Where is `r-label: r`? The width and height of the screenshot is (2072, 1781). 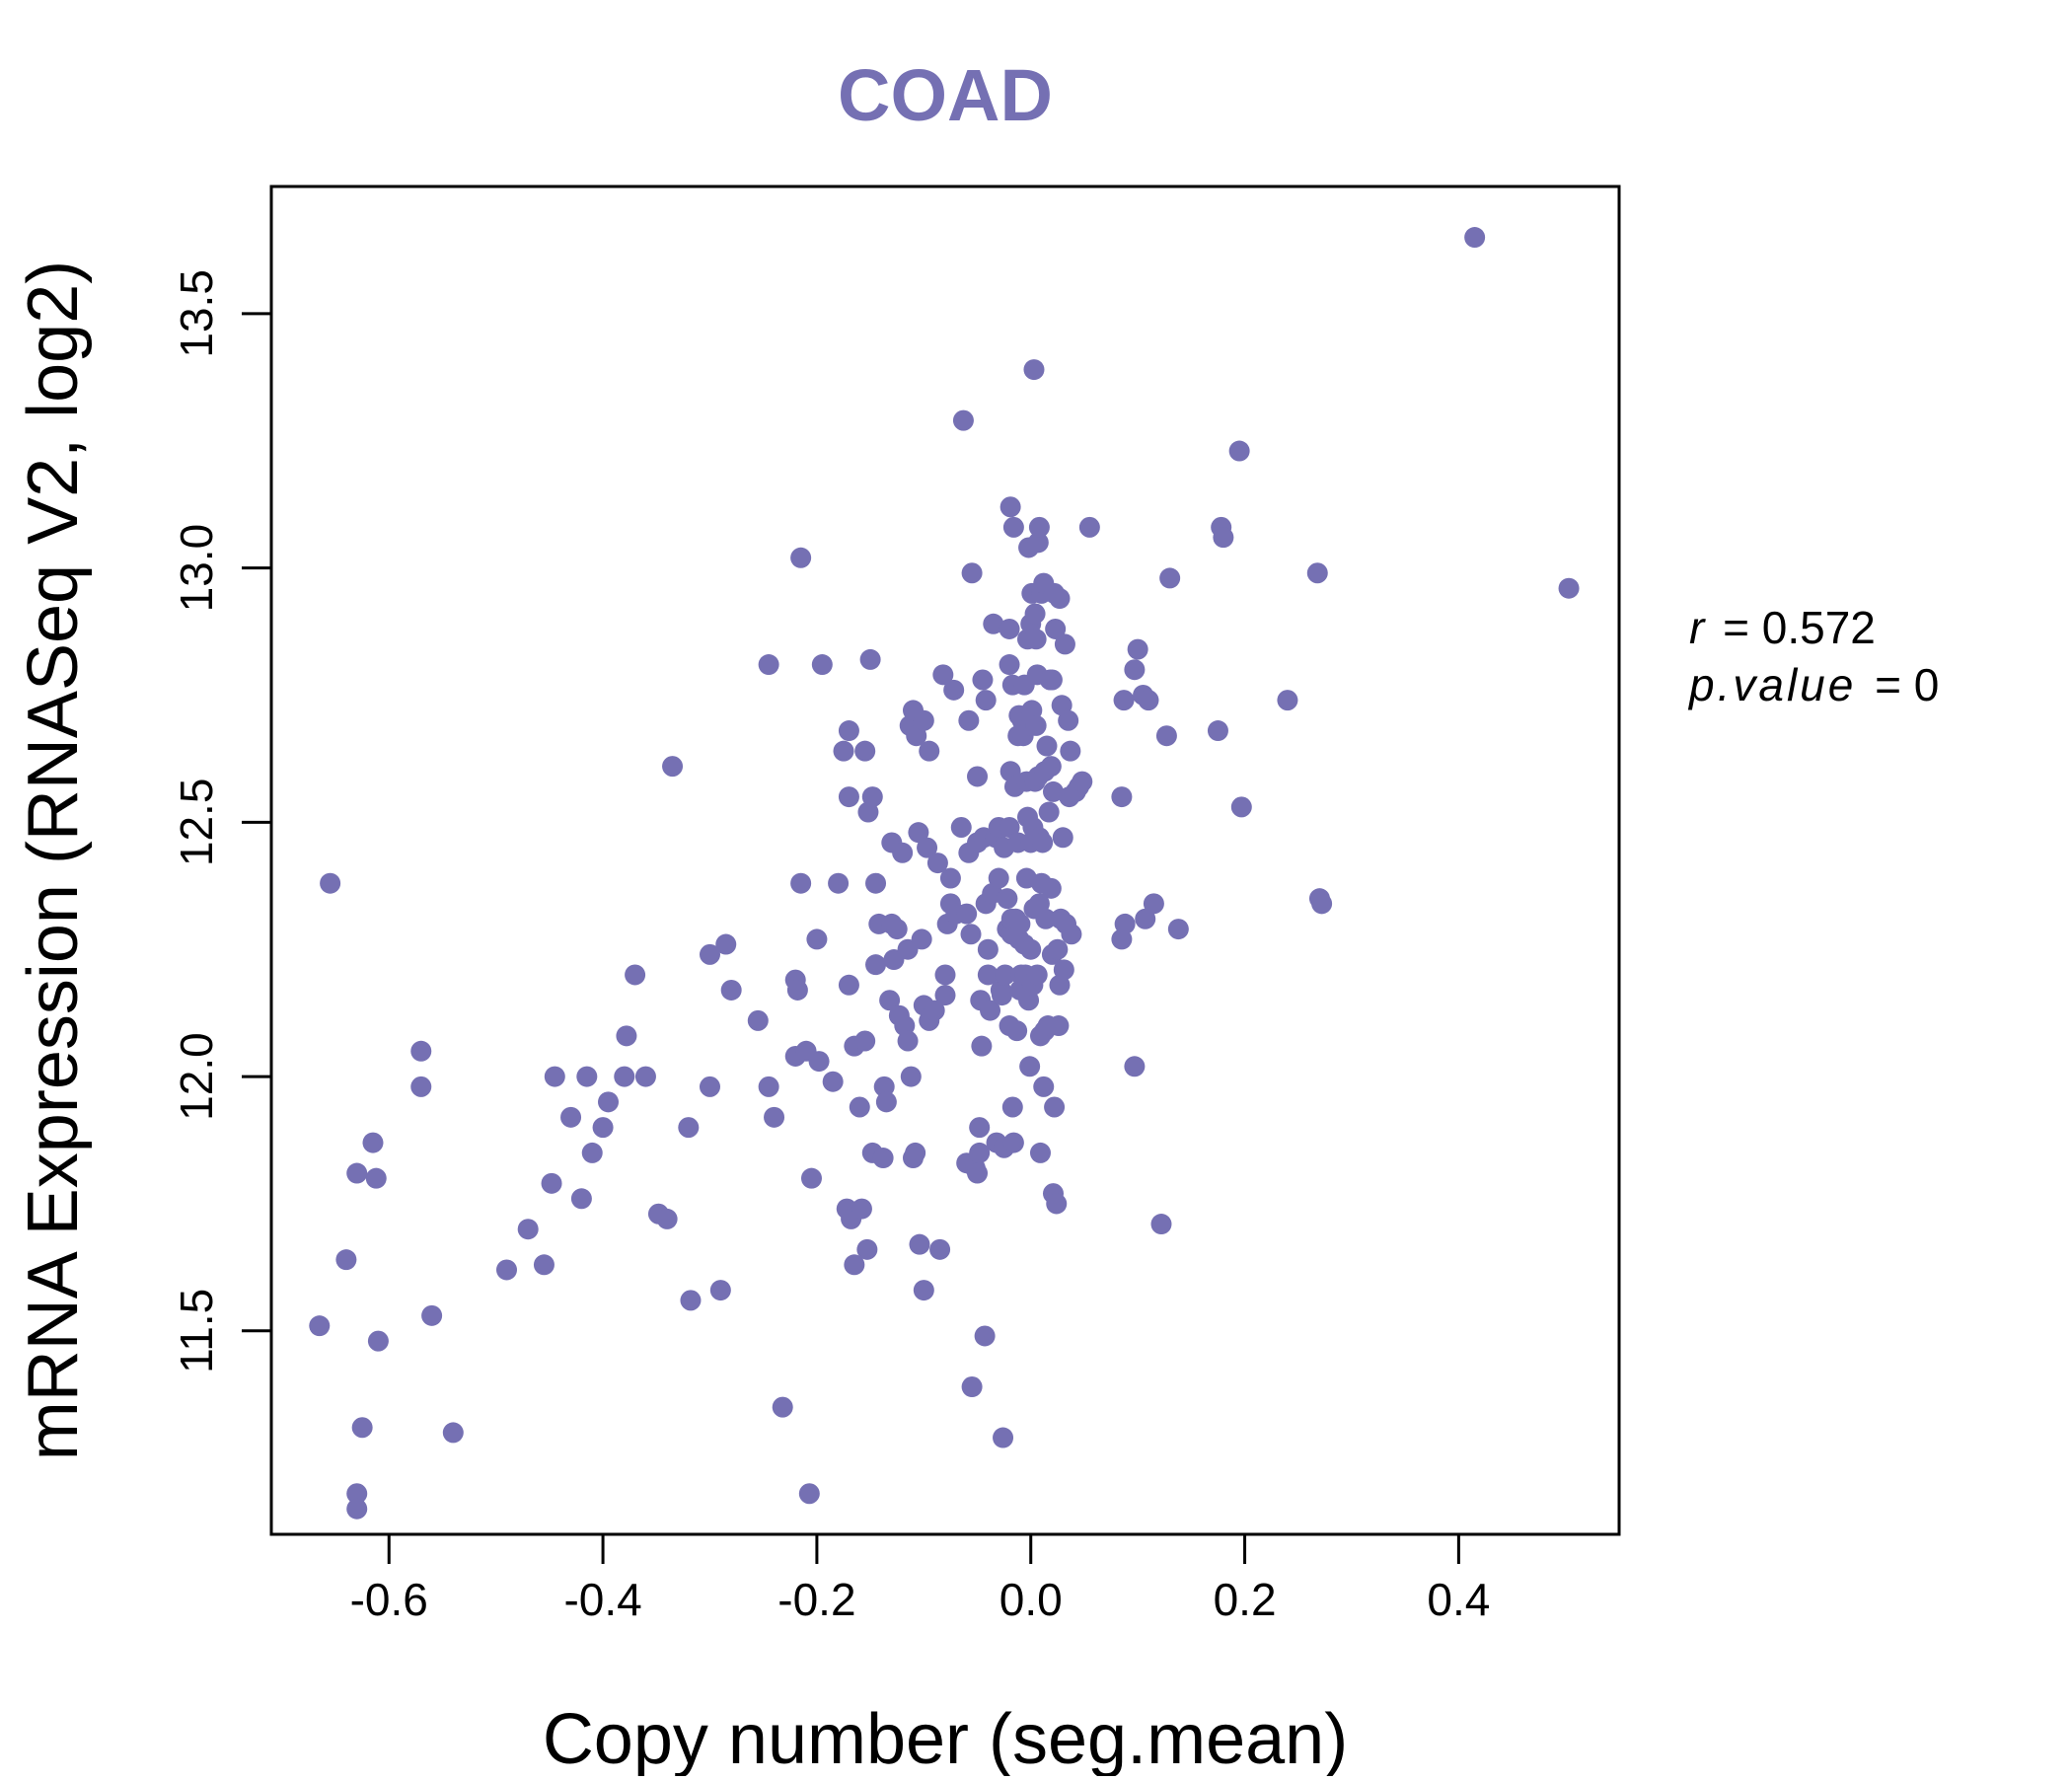 r-label: r is located at coordinates (1698, 628).